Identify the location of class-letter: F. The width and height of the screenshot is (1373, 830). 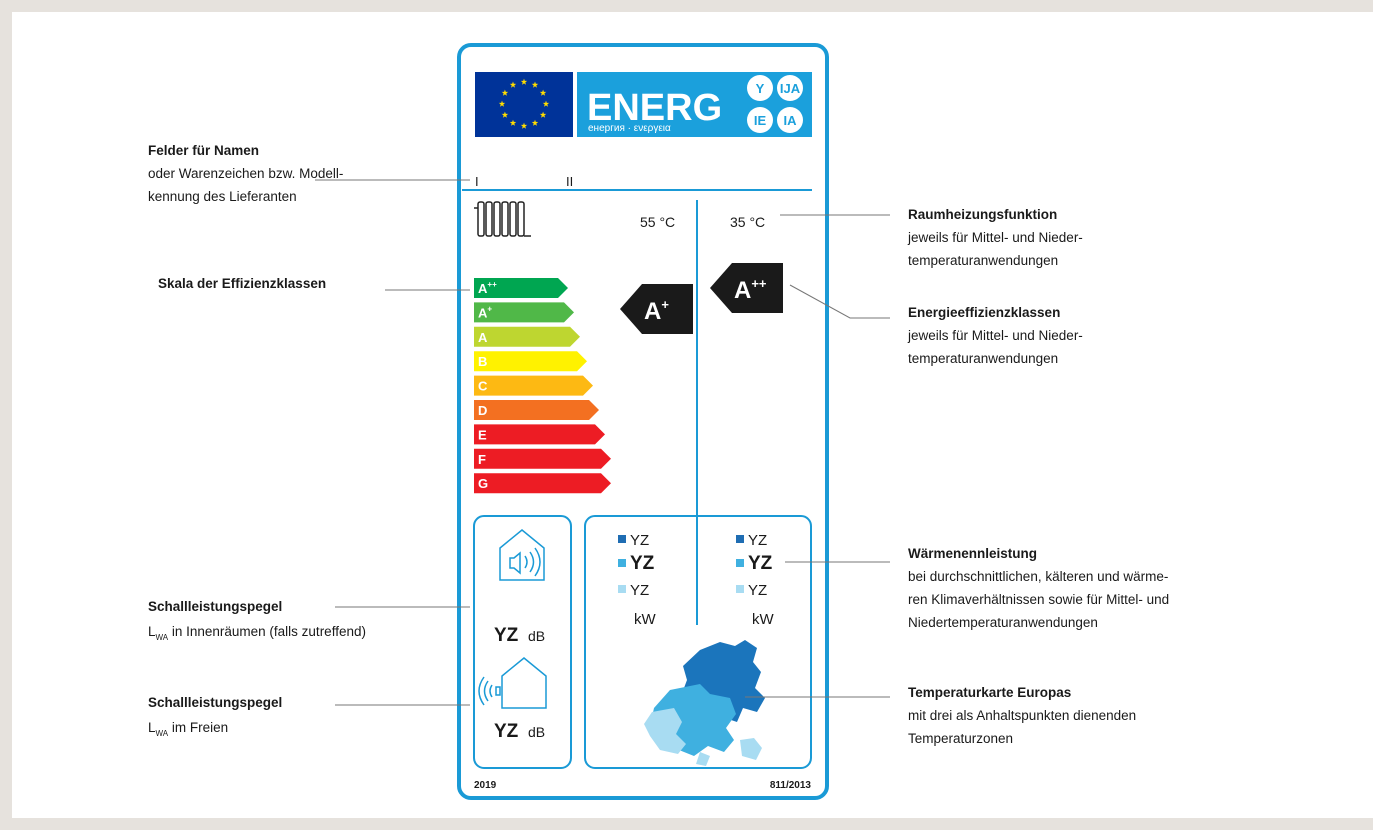
(482, 459).